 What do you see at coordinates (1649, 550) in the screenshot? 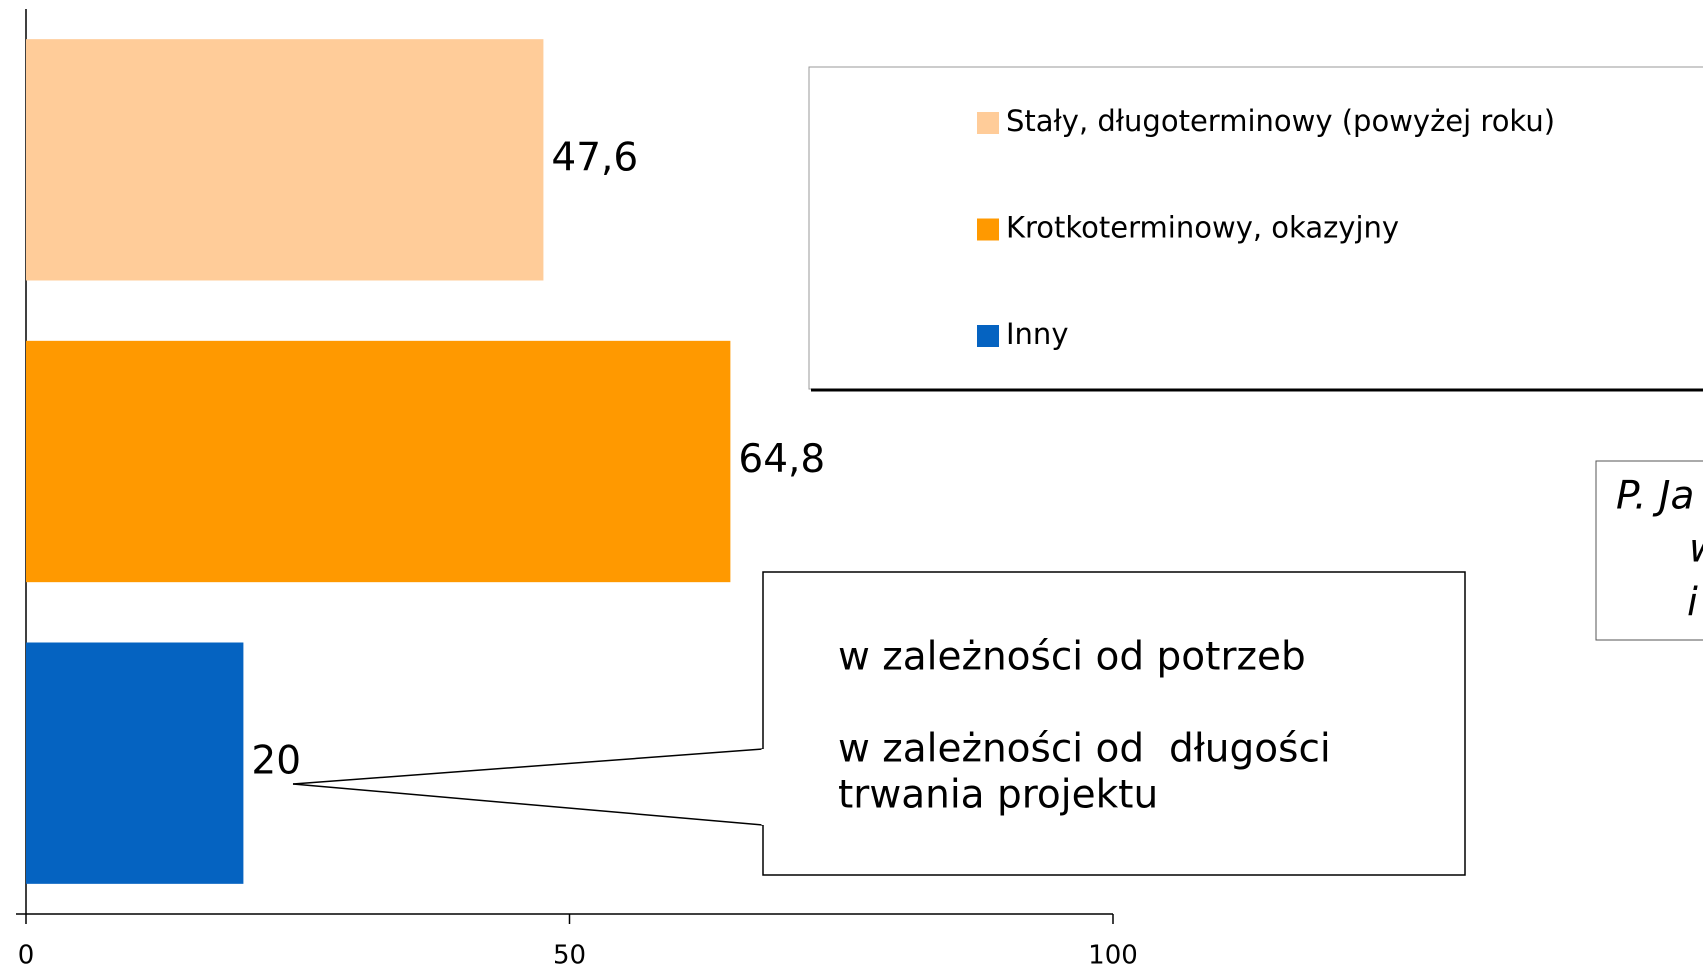
I see `citation-box` at bounding box center [1649, 550].